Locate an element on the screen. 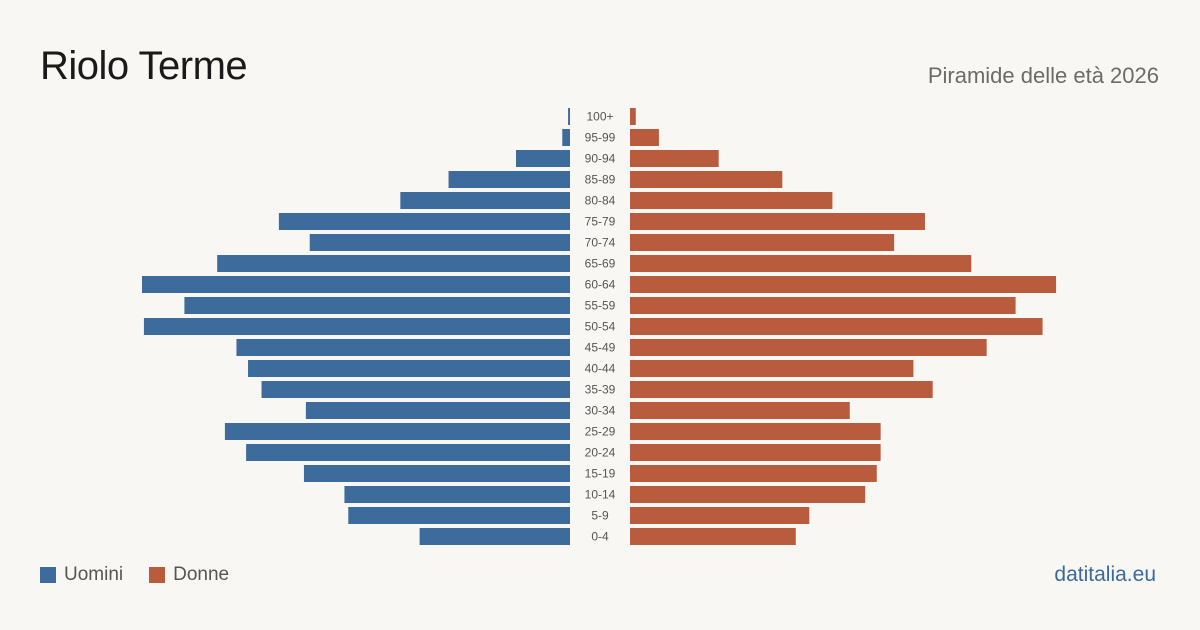  age-label-0-4: 0-4 is located at coordinates (600, 537).